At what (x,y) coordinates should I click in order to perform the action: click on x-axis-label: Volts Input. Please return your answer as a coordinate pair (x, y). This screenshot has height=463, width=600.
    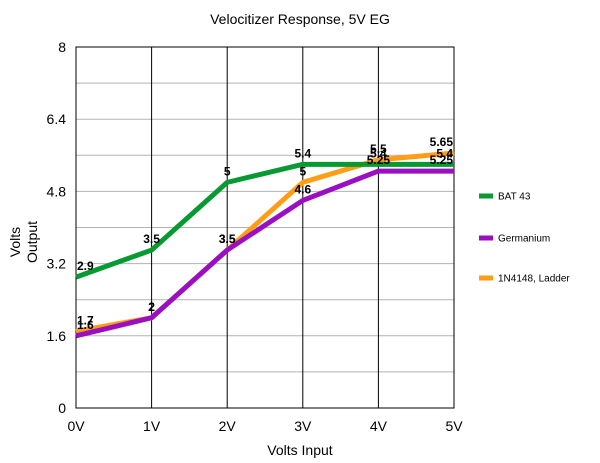
    Looking at the image, I should click on (299, 450).